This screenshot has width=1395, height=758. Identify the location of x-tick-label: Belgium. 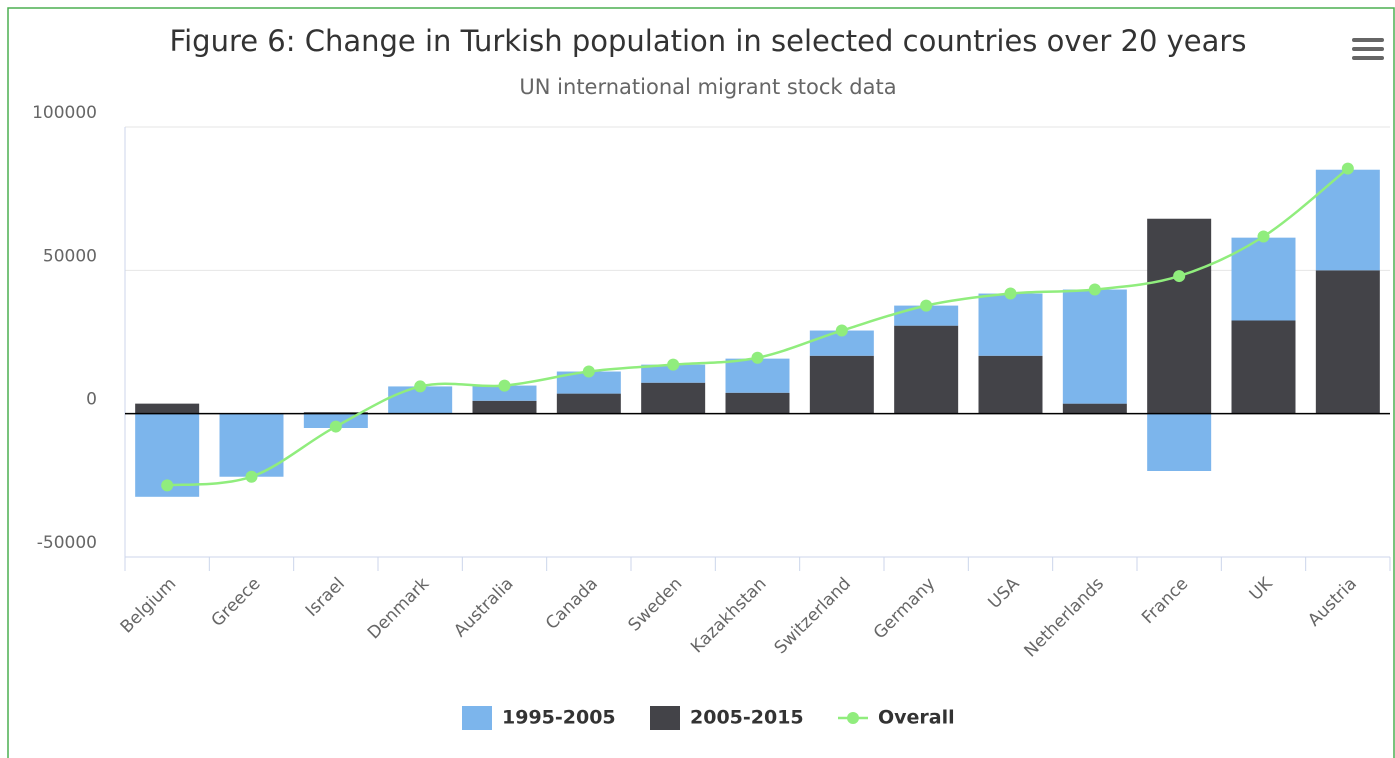
(148, 605).